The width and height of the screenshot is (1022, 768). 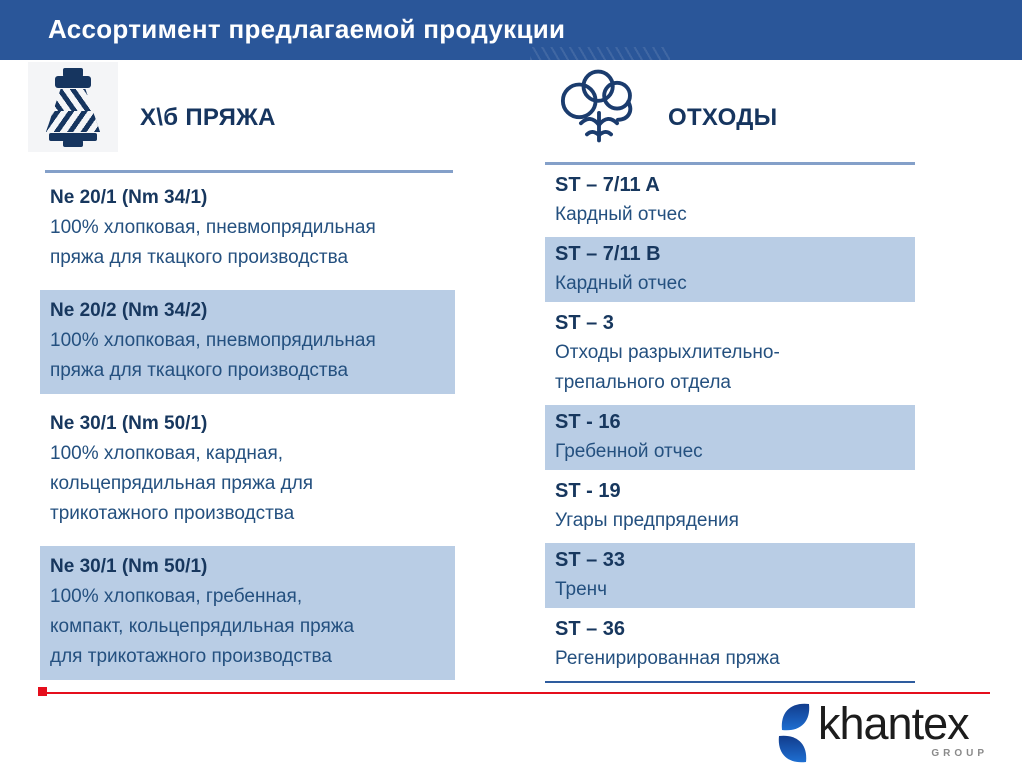 I want to click on waste-item-highlighted: ST - 16 Гребенной отчес, so click(x=730, y=437).